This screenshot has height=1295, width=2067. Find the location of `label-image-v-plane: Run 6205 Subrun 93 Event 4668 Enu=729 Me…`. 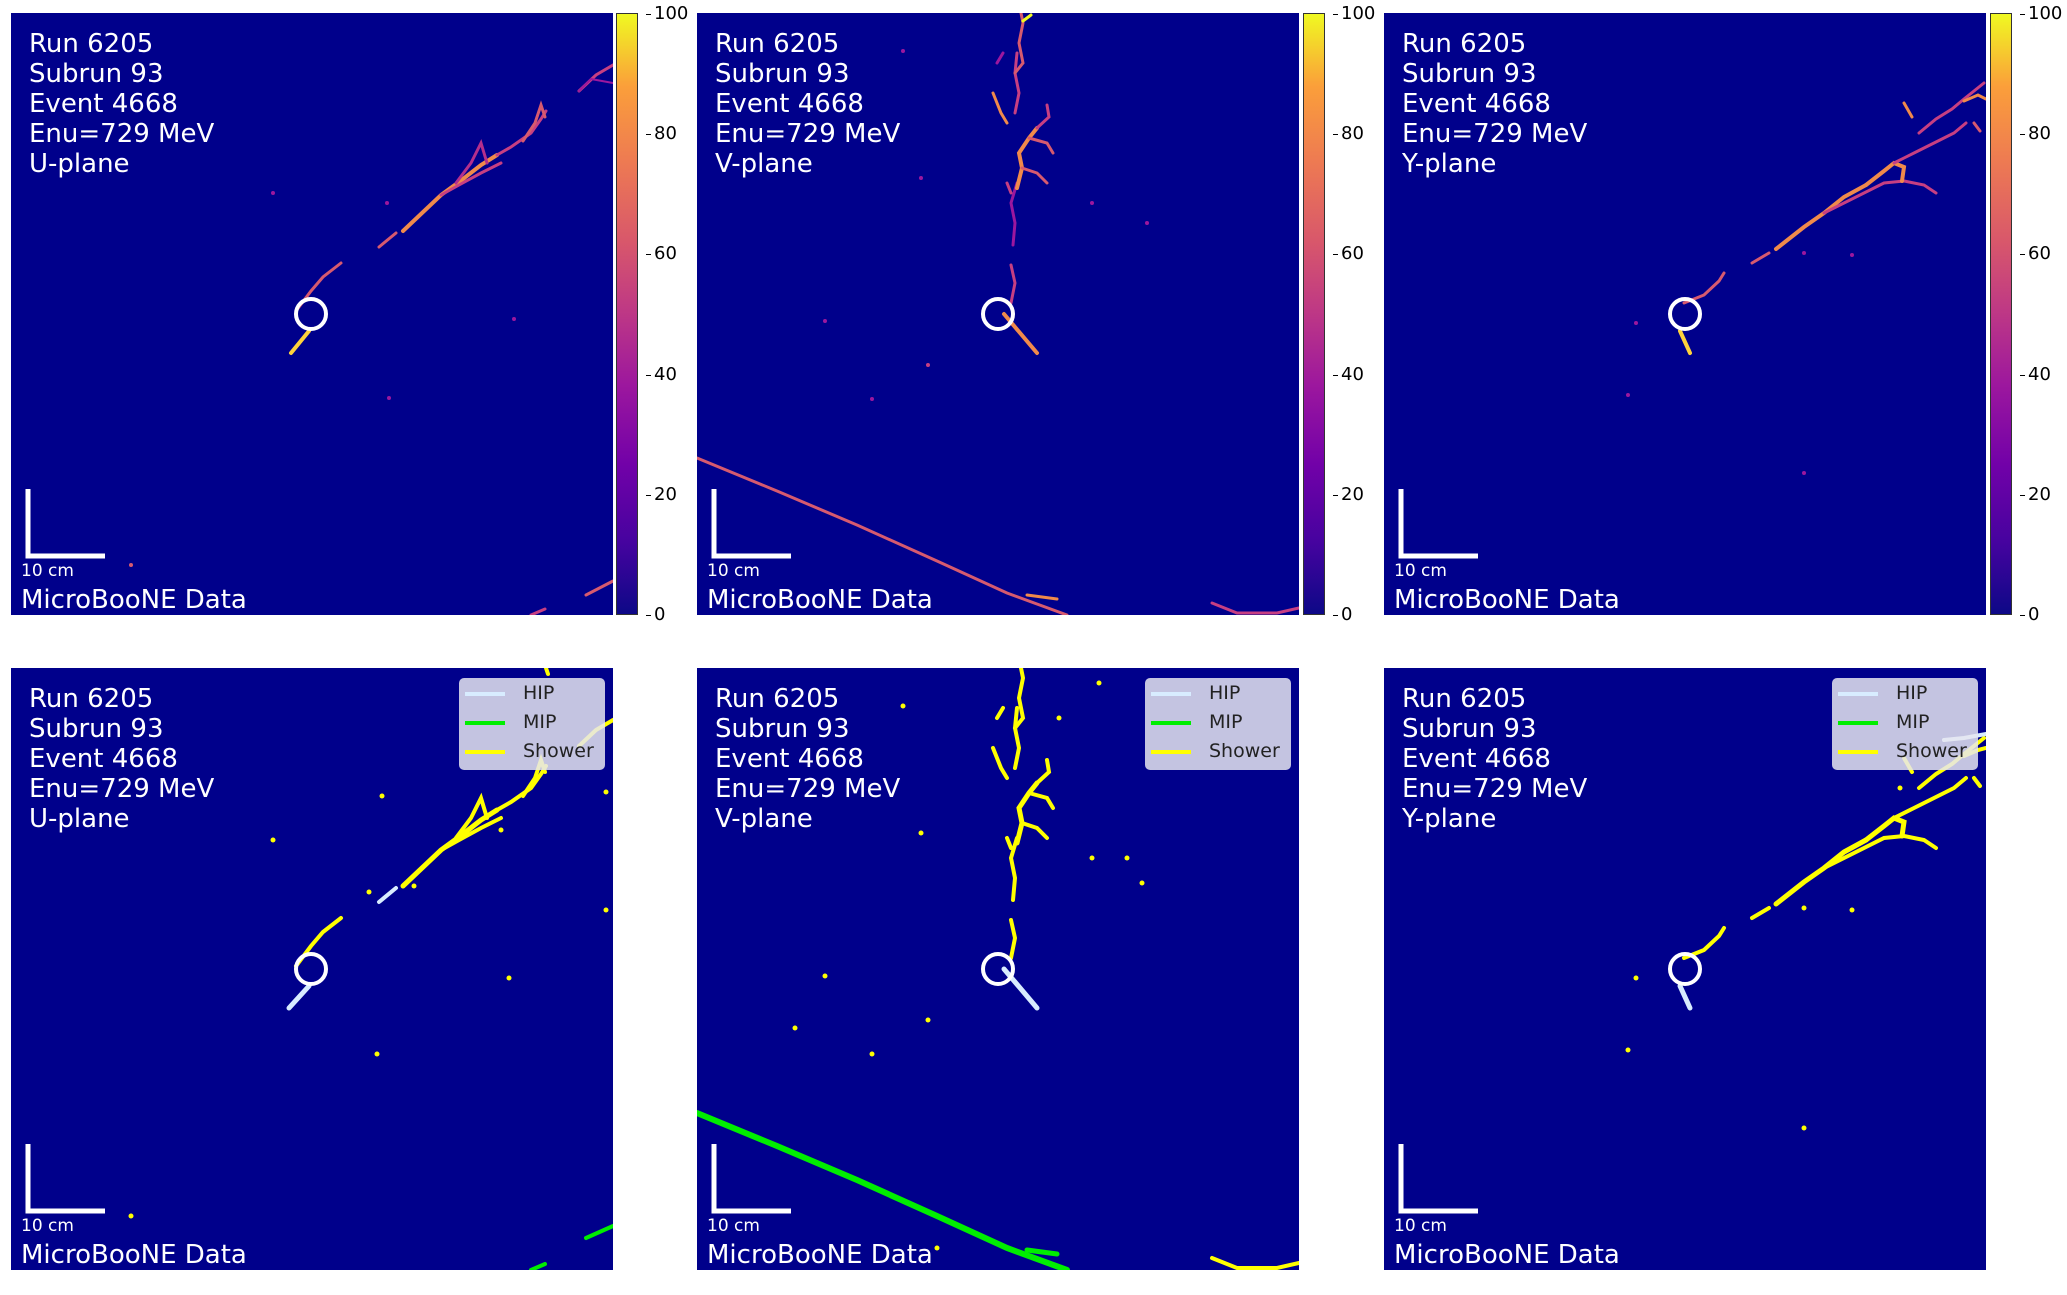

label-image-v-plane: Run 6205 Subrun 93 Event 4668 Enu=729 Me… is located at coordinates (998, 969).